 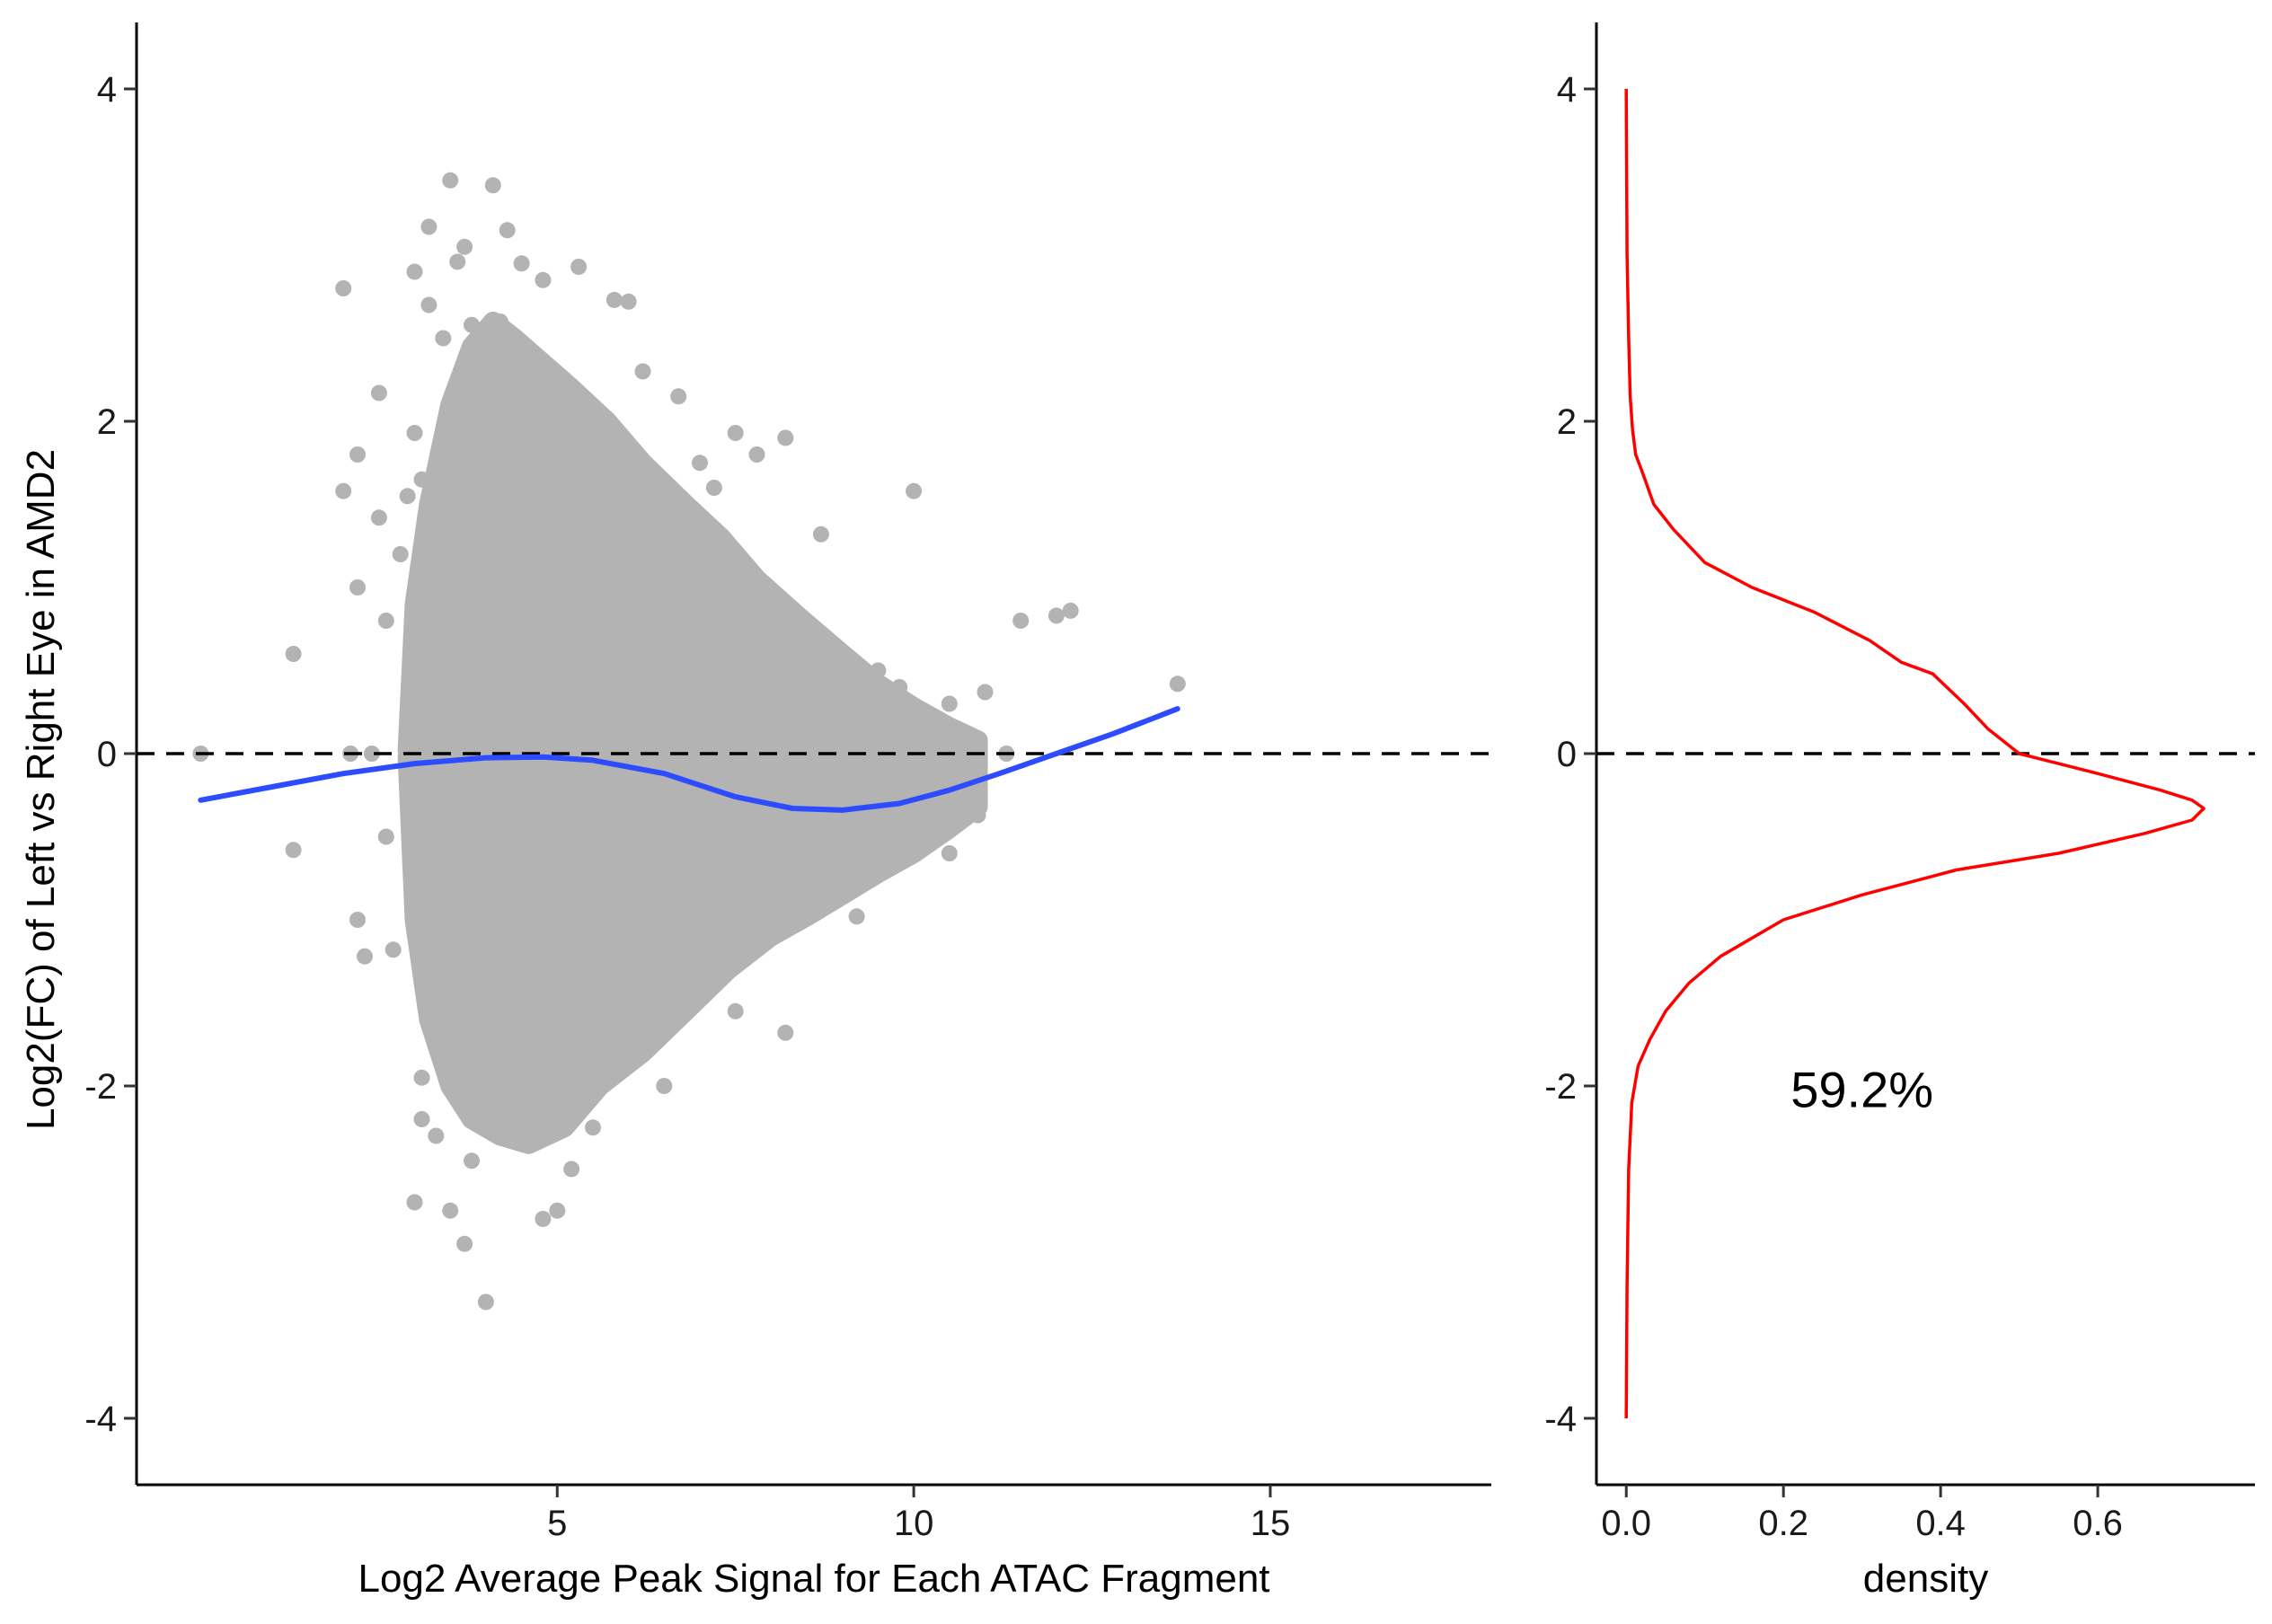 What do you see at coordinates (2098, 1523) in the screenshot?
I see `x-tick-label: 0.6` at bounding box center [2098, 1523].